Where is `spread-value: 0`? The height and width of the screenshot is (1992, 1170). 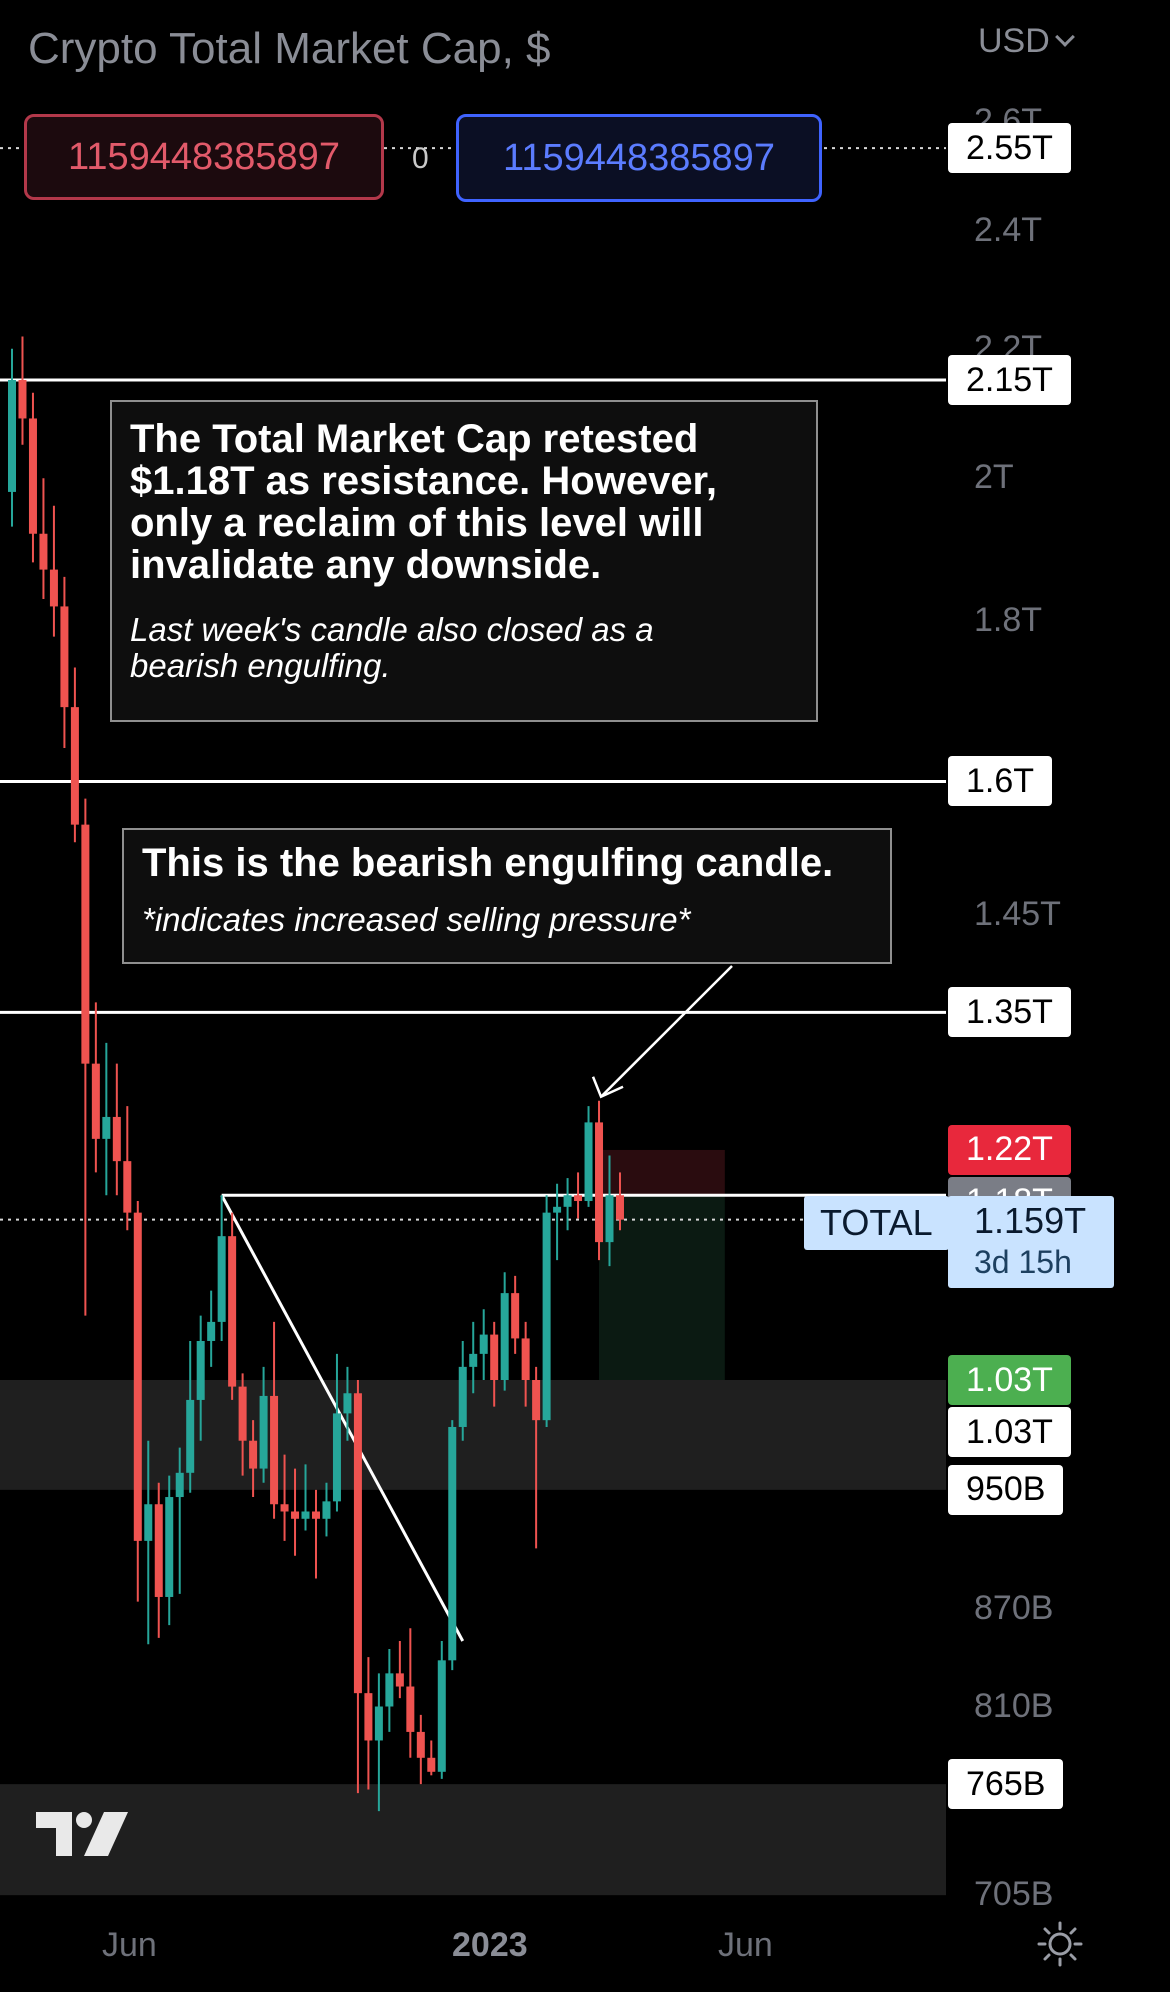 spread-value: 0 is located at coordinates (420, 158).